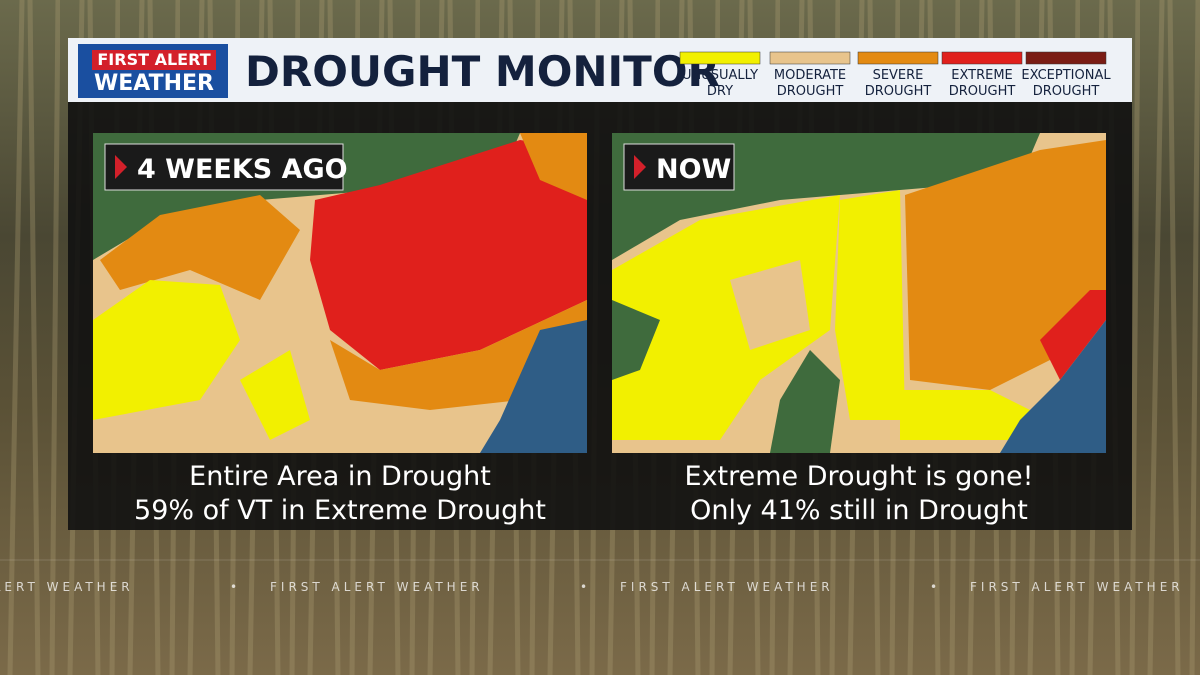 The width and height of the screenshot is (1200, 675). What do you see at coordinates (982, 75) in the screenshot?
I see `legend-label: EXTREME` at bounding box center [982, 75].